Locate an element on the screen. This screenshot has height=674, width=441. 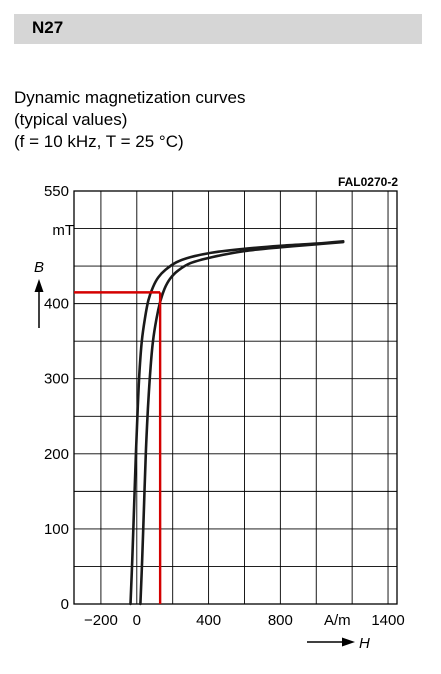
x-tick-label: −200 is located at coordinates (101, 620).